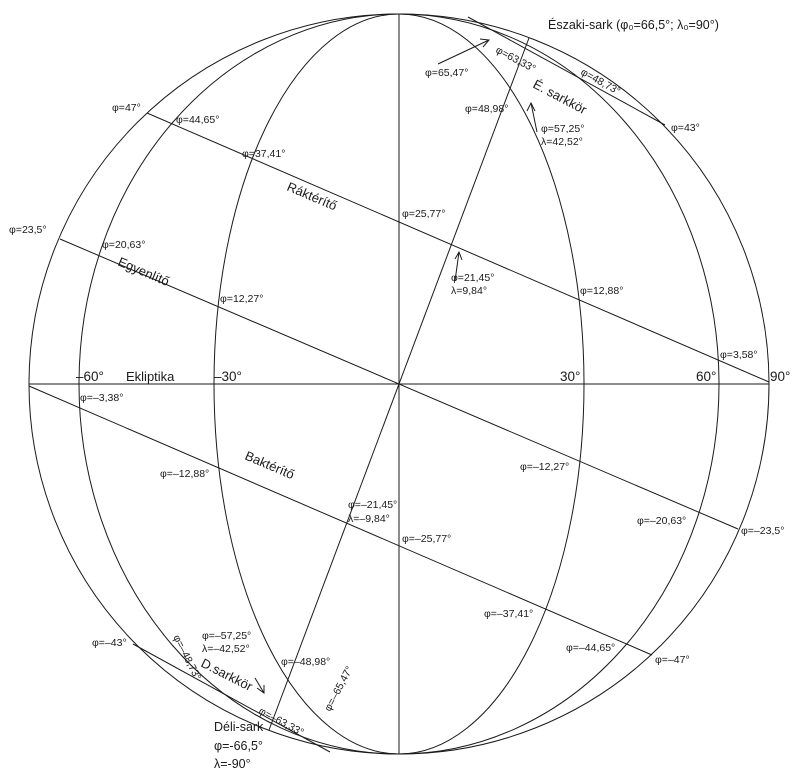 The height and width of the screenshot is (771, 792). Describe the element at coordinates (633, 24) in the screenshot. I see `north-pole-label: Északi-sark (φ₀=66,5°; λ₀=90°)` at that location.